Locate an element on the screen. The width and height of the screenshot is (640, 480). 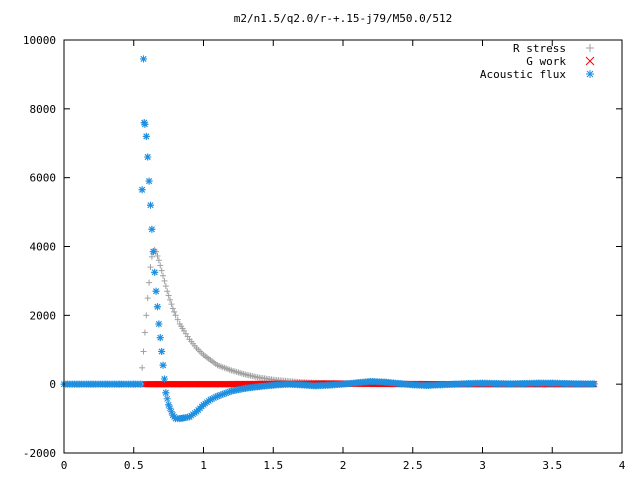
y-tick-label: -2000 is located at coordinates (39, 453).